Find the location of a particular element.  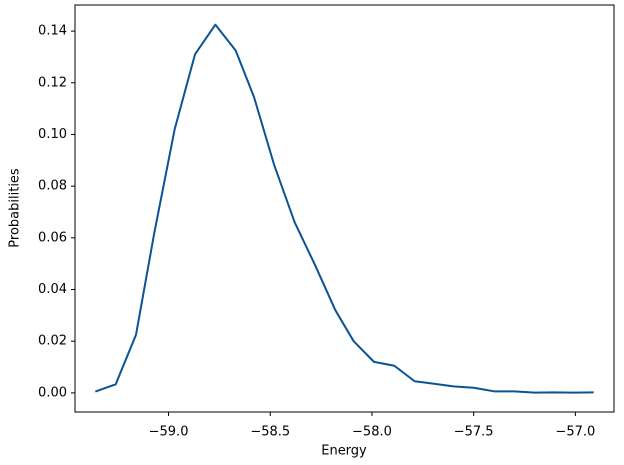

y-tick-label: 0.10 is located at coordinates (52, 134).